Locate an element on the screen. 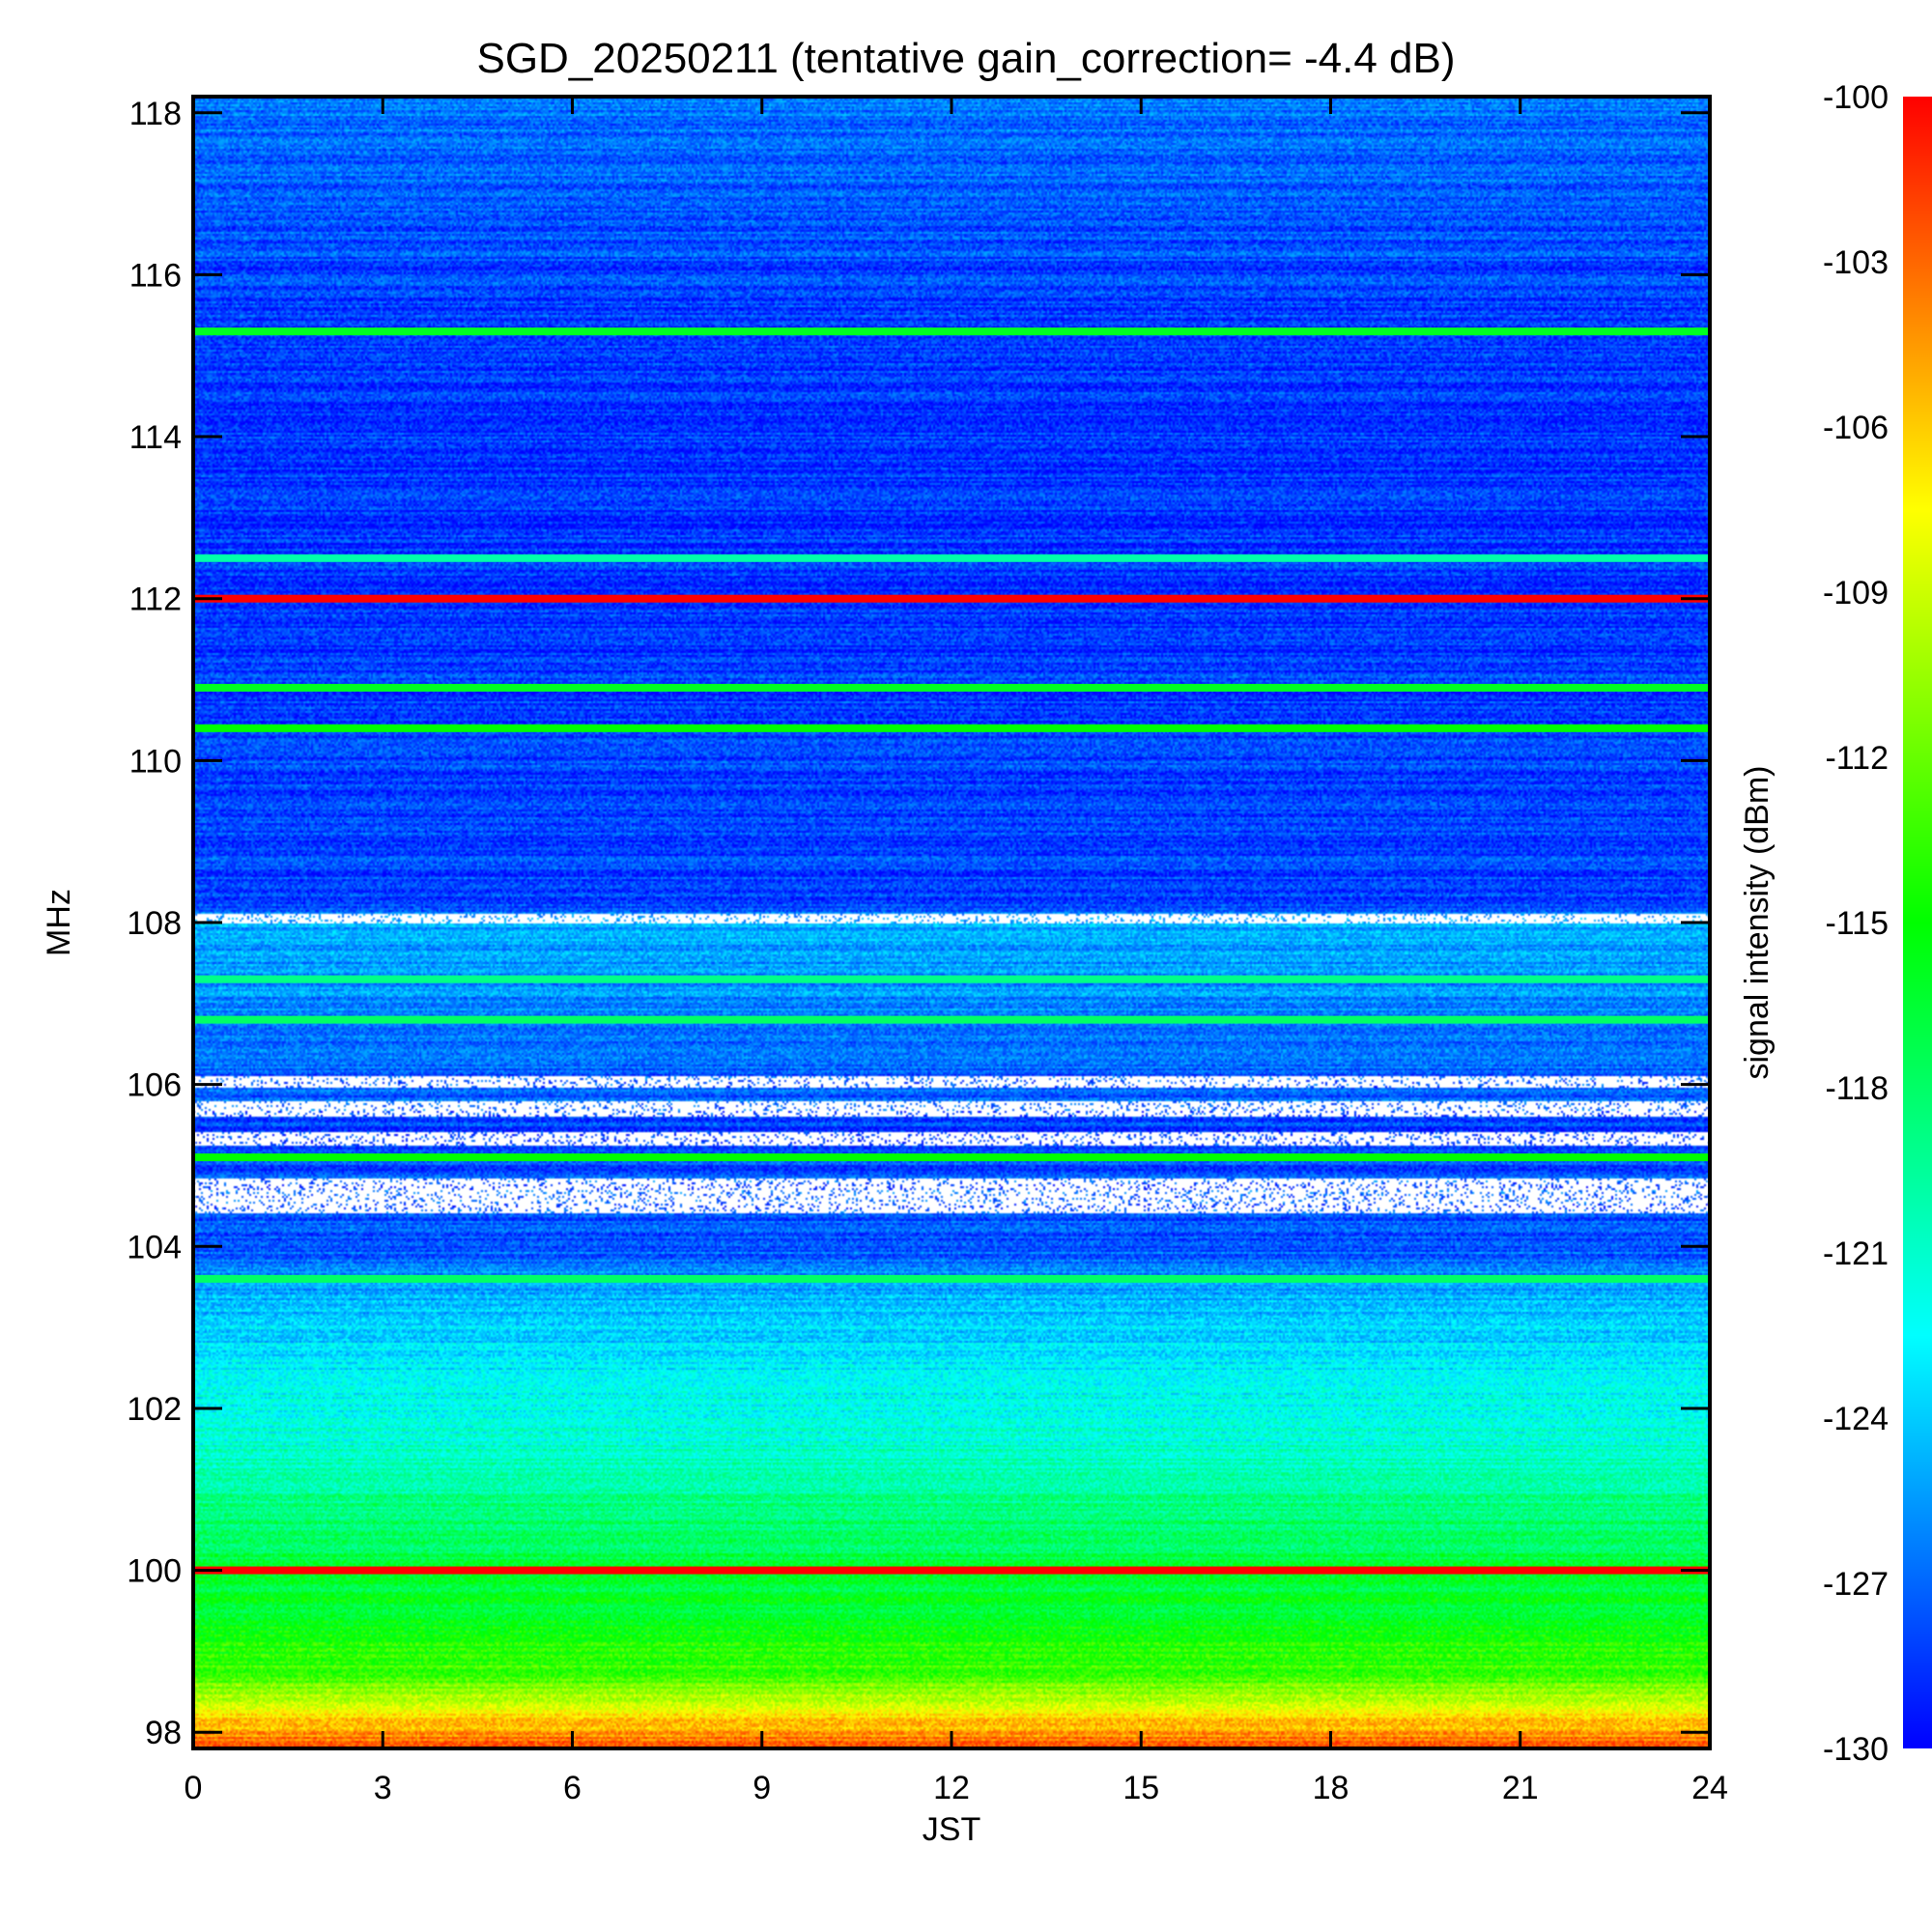 The height and width of the screenshot is (1932, 1932). x-tick-label: 15 is located at coordinates (1140, 1788).